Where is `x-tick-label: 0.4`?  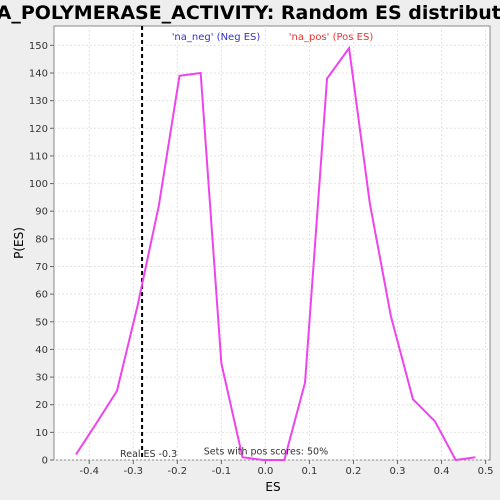
x-tick-label: 0.4 is located at coordinates (442, 471).